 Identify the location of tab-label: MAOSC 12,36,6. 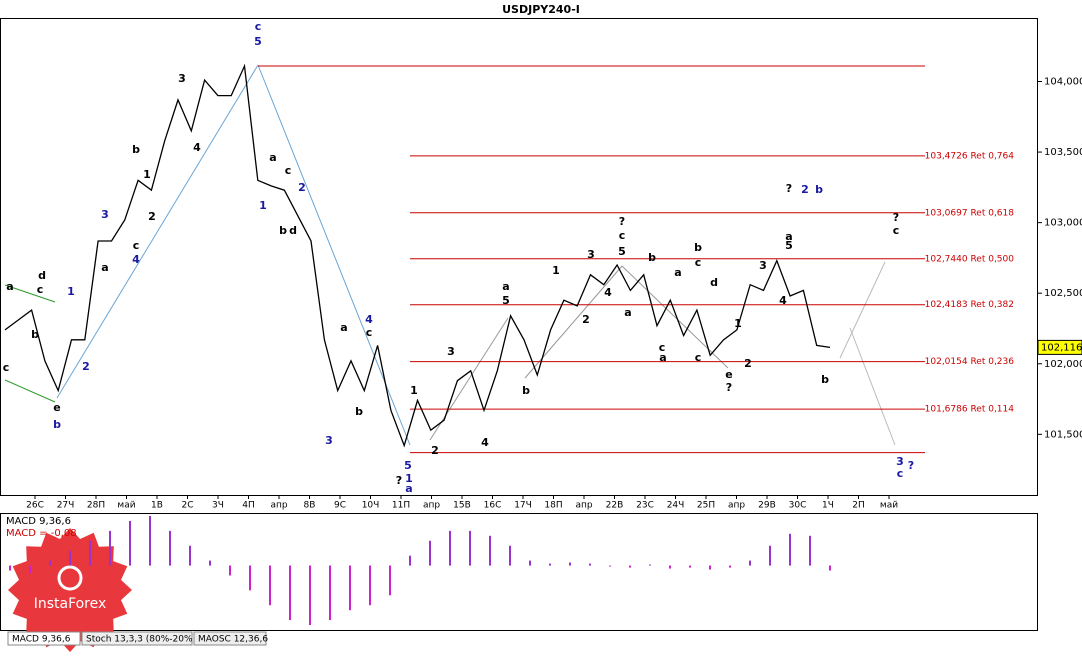
(233, 640).